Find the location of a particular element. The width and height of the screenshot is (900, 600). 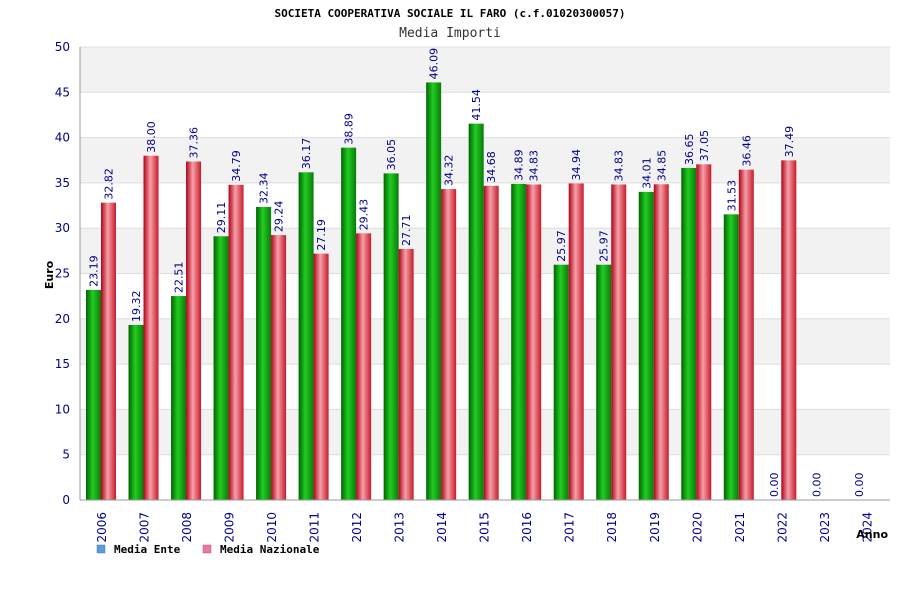

data-label: 46.09 is located at coordinates (434, 64).